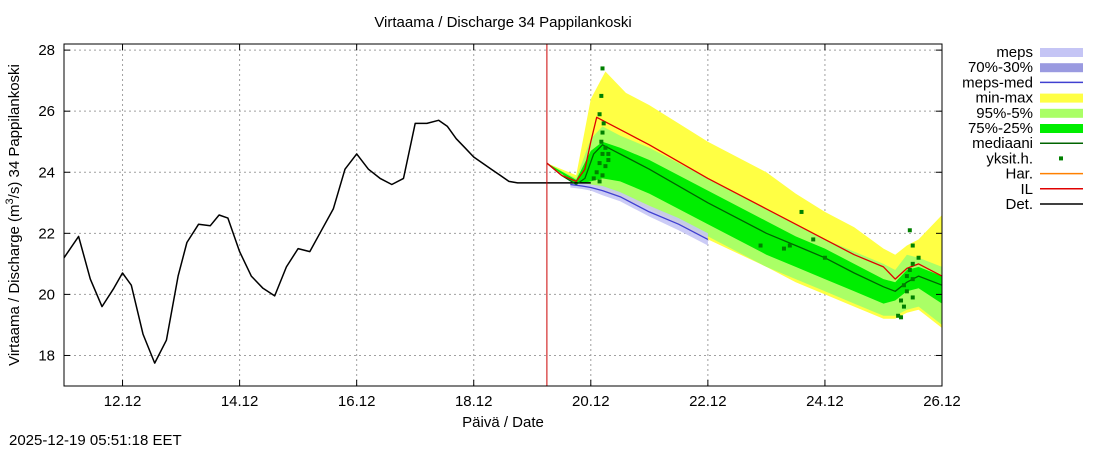 Image resolution: width=1100 pixels, height=450 pixels. I want to click on x-tick-label: 16.12, so click(357, 401).